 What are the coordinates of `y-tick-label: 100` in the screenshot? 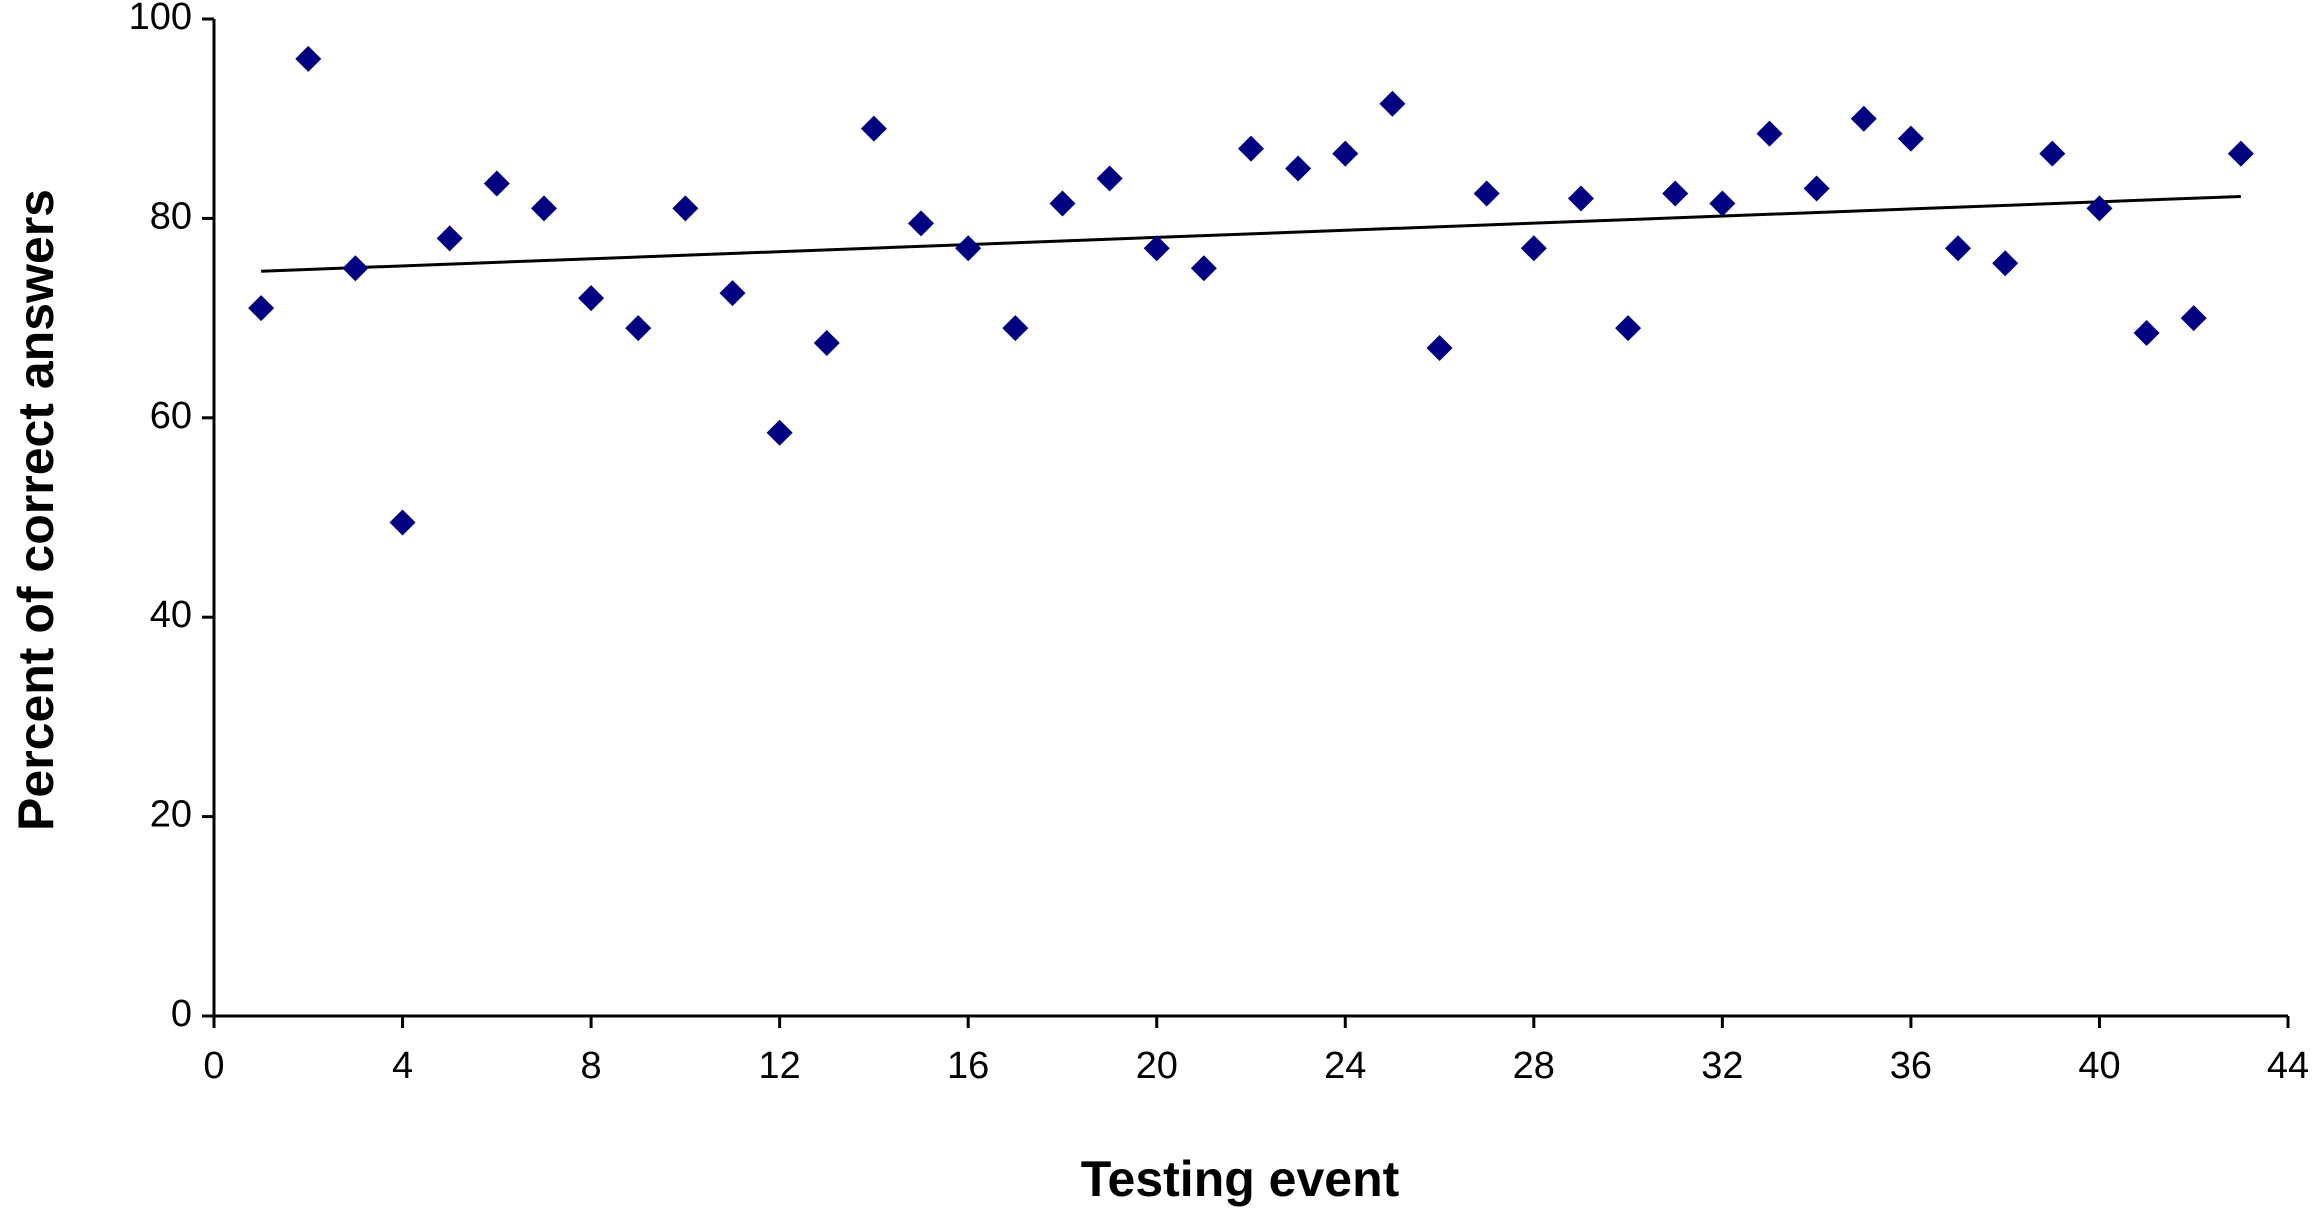 It's located at (160, 19).